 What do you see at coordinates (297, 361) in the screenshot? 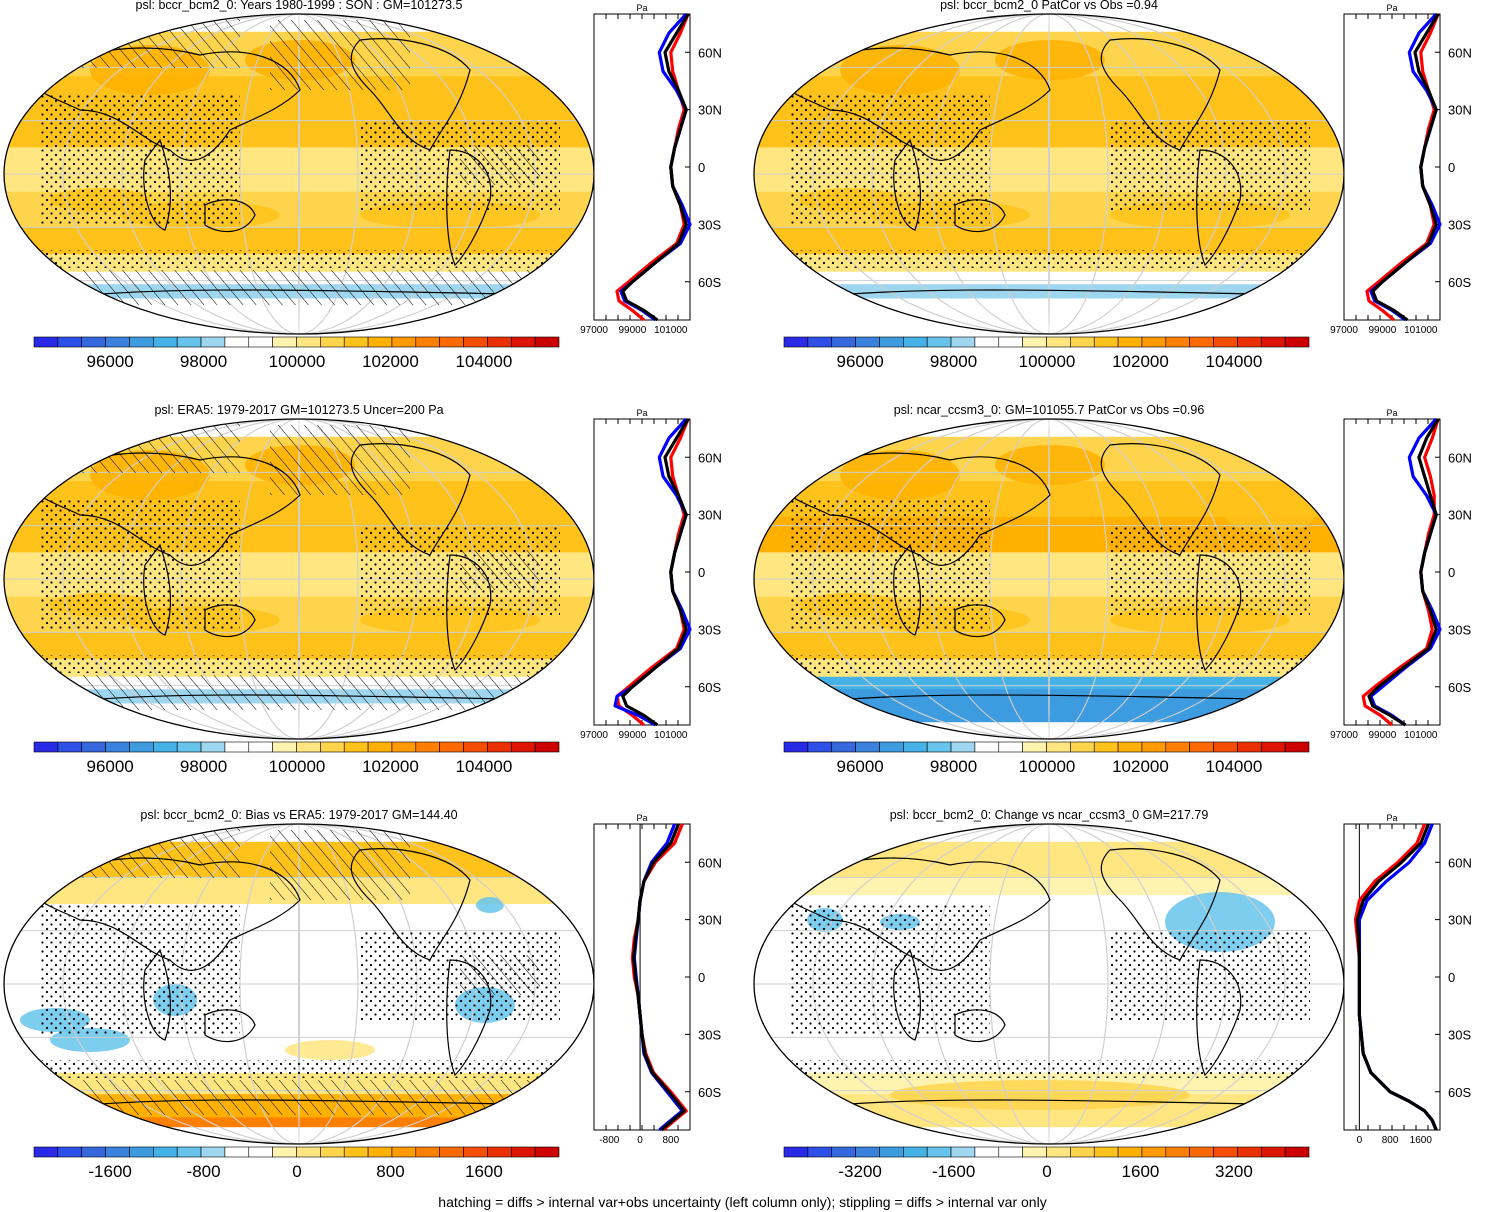
I see `colorbar-label: 100000` at bounding box center [297, 361].